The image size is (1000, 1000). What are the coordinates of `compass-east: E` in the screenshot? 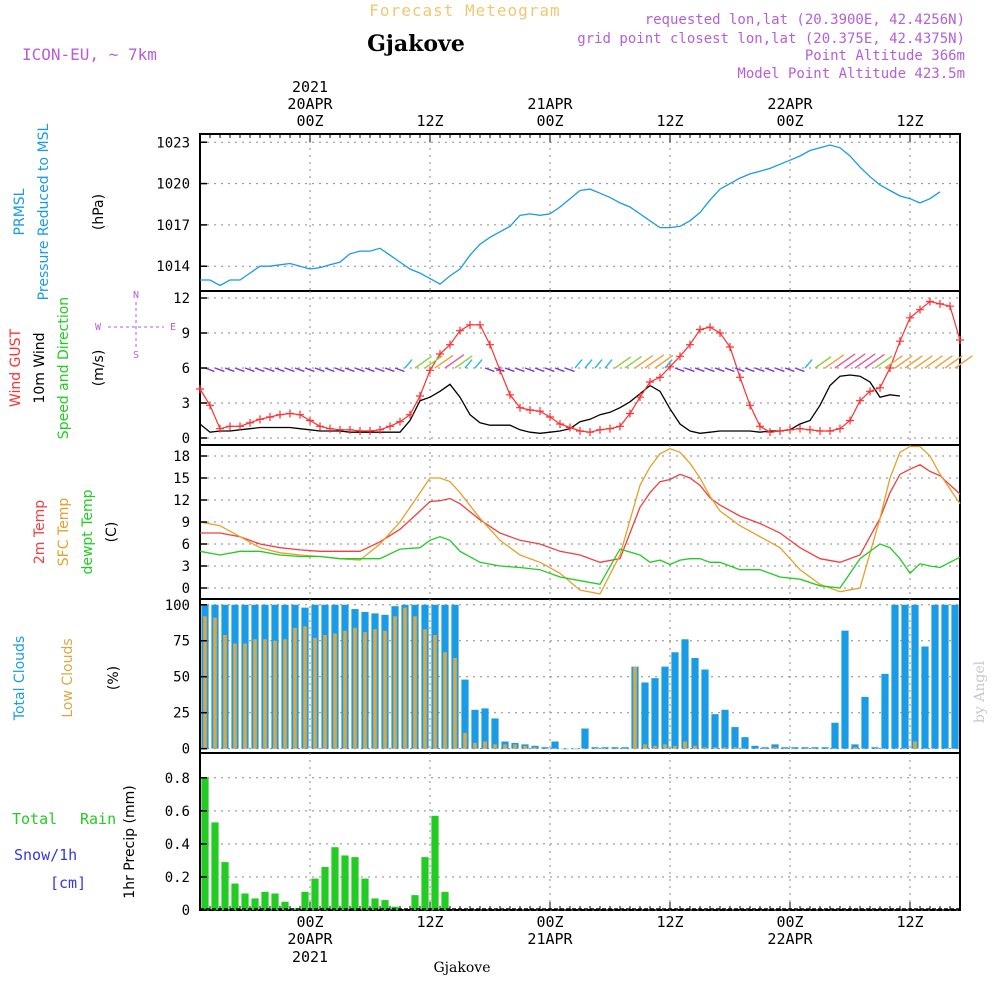 It's located at (173, 327).